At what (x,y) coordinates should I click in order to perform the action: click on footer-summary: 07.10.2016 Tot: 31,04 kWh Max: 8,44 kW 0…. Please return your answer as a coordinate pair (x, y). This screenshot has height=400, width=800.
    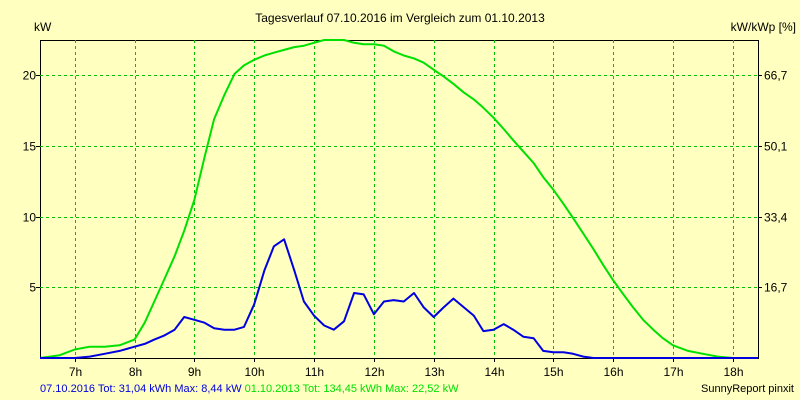
    Looking at the image, I should click on (249, 389).